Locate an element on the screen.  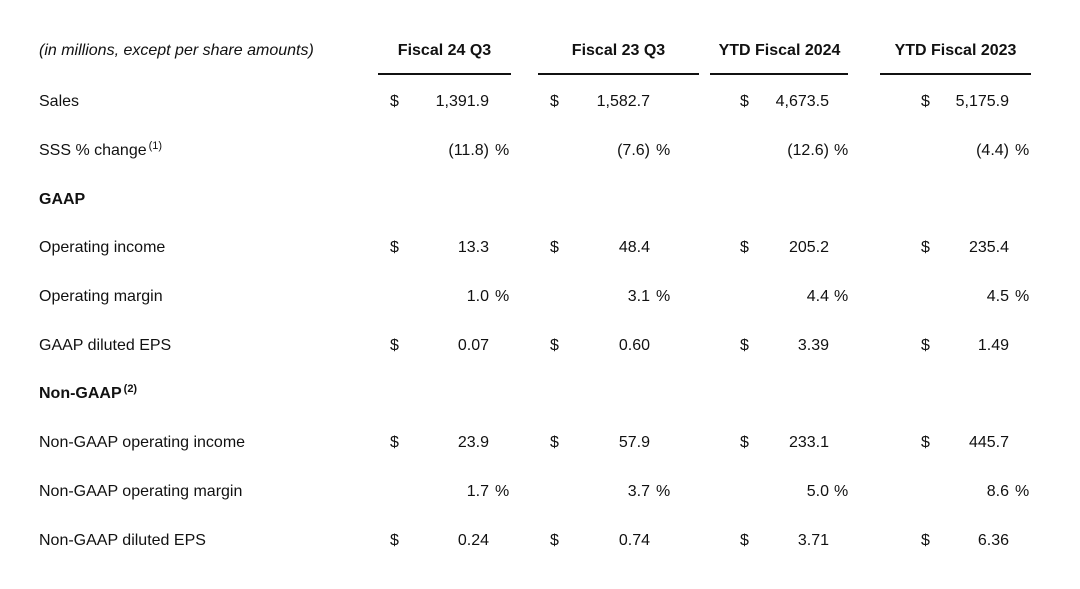
row-label: Non-GAAP operating income is located at coordinates (142, 443).